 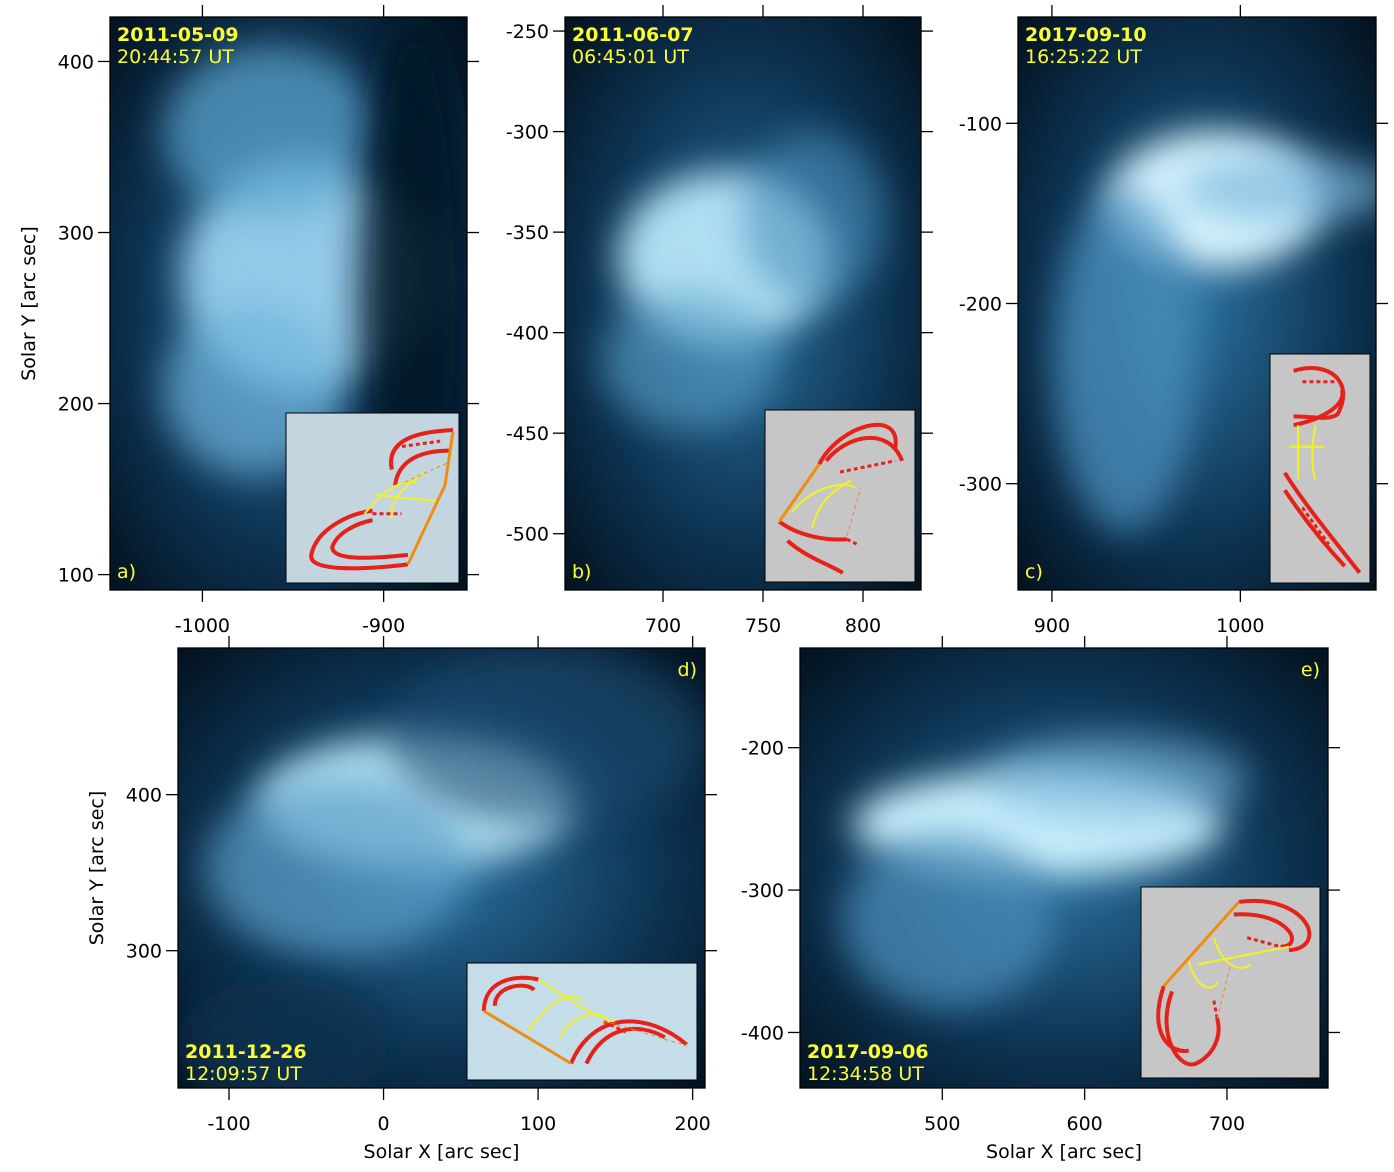 I want to click on panel-letter: c), so click(x=1034, y=572).